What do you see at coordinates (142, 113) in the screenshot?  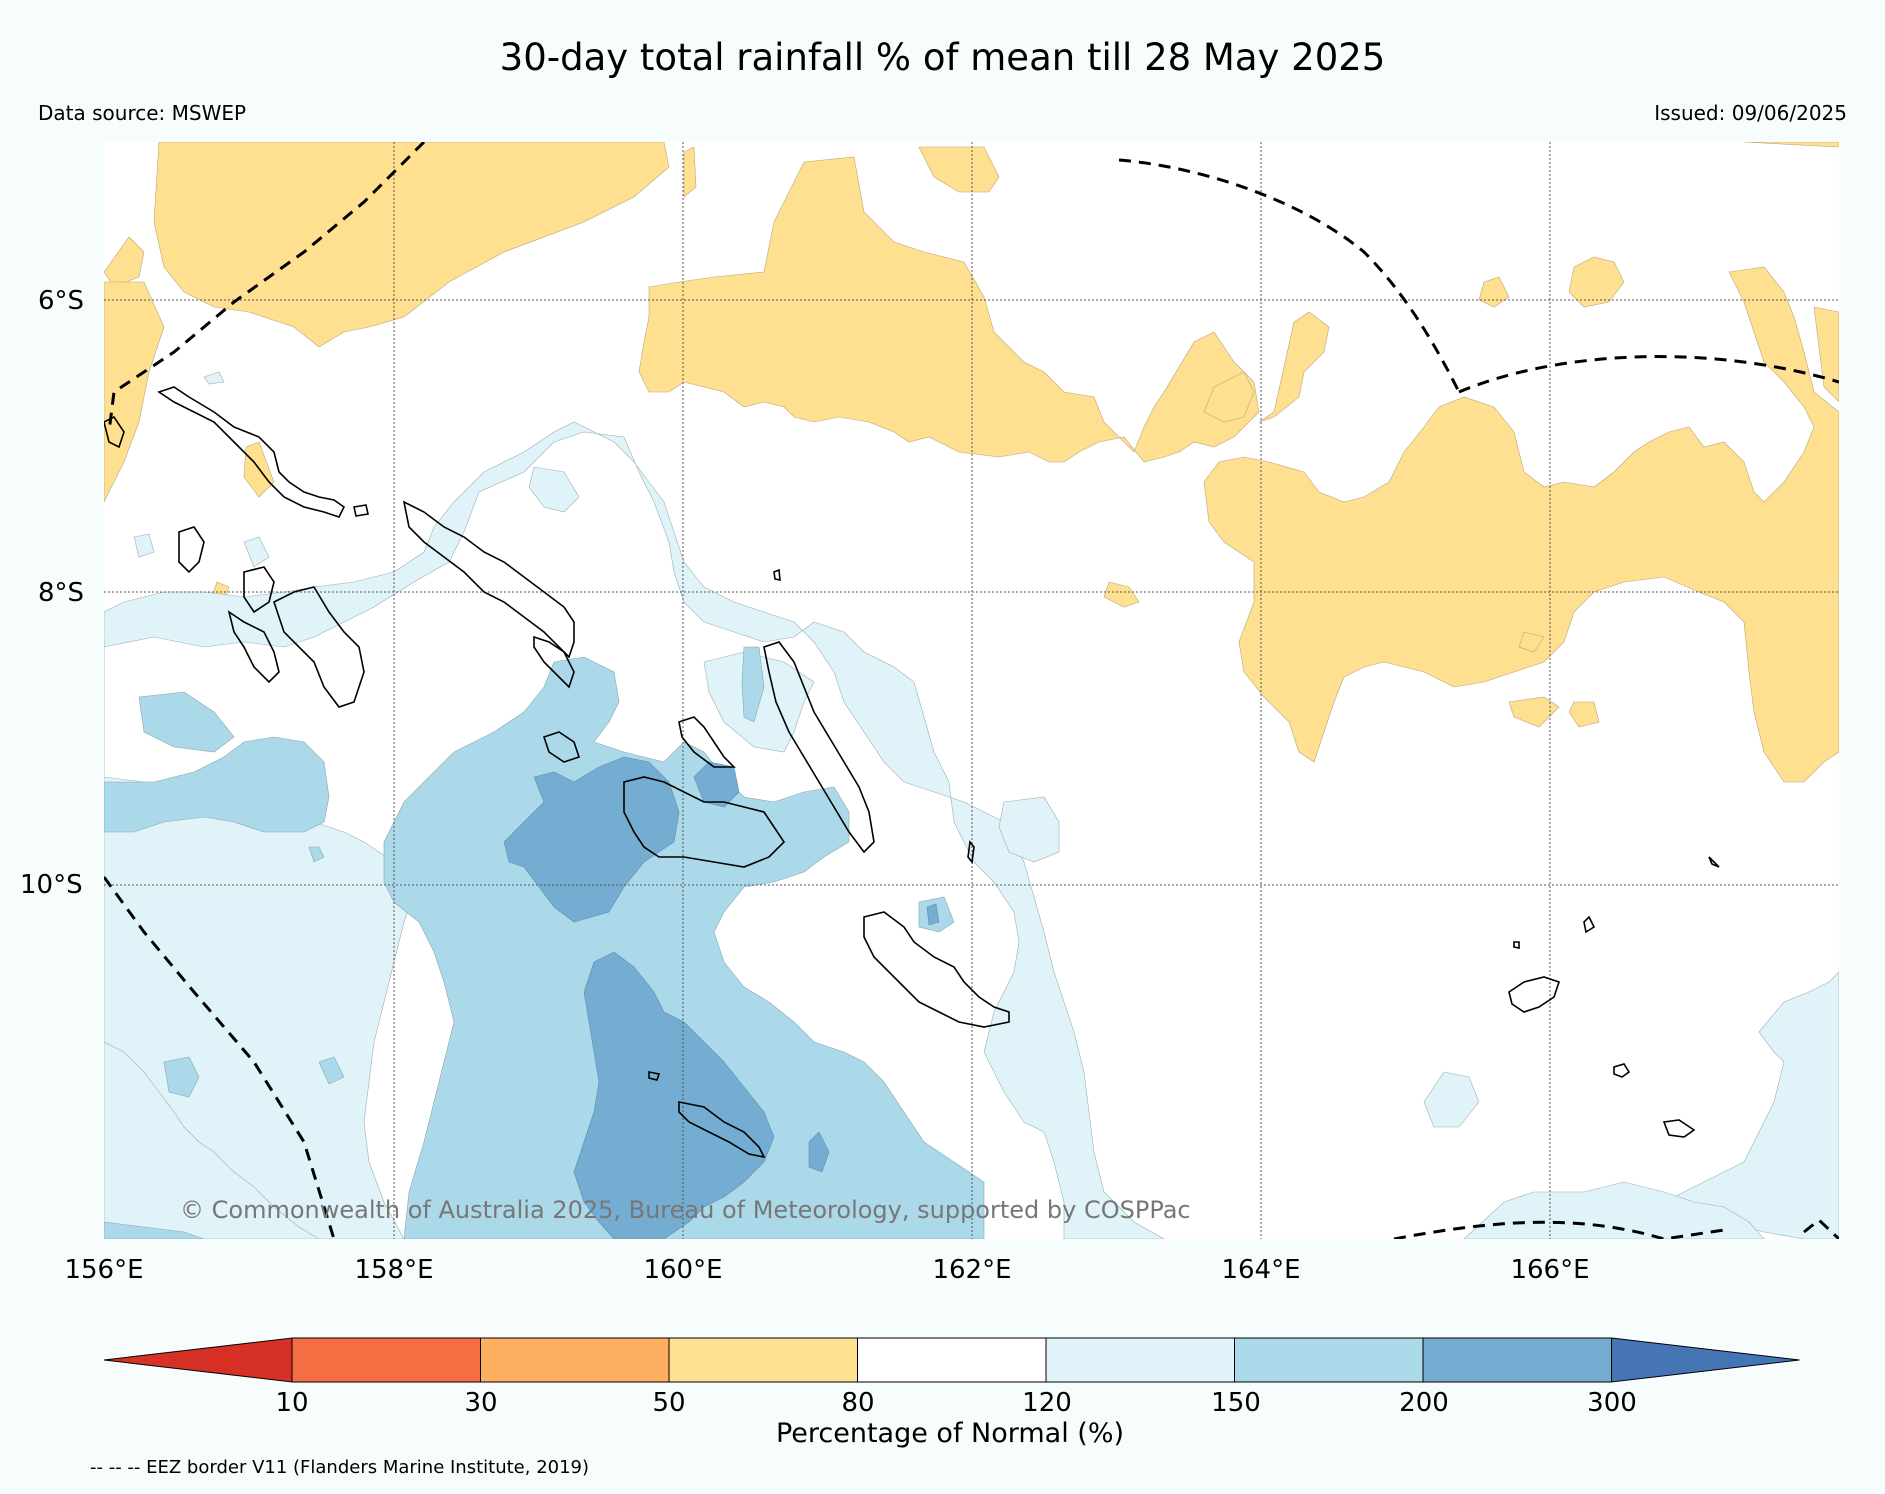 I see `data-source-label: Data source: MSWEP` at bounding box center [142, 113].